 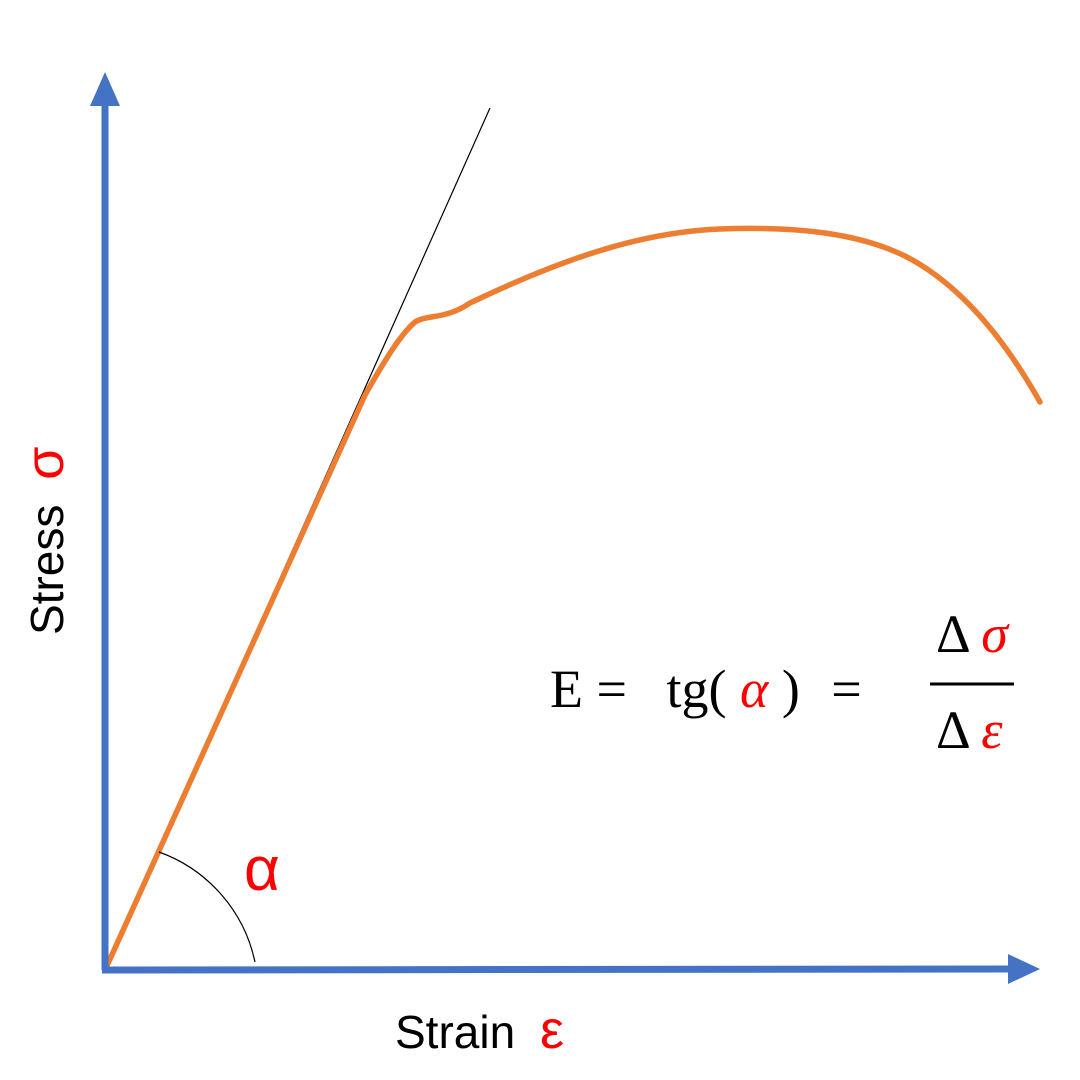 What do you see at coordinates (207, 907) in the screenshot?
I see `angle-arc` at bounding box center [207, 907].